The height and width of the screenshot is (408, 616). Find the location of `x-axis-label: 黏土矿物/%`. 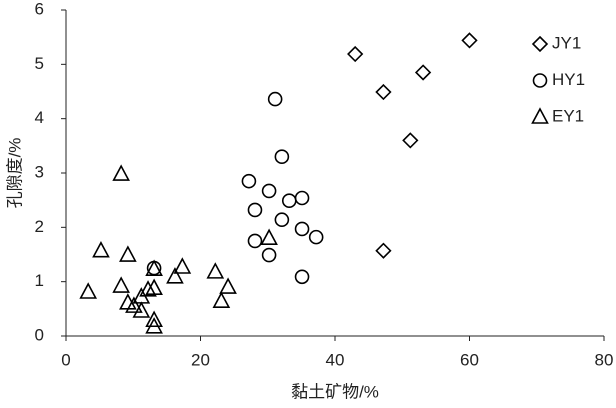

x-axis-label: 黏土矿物/% is located at coordinates (335, 391).